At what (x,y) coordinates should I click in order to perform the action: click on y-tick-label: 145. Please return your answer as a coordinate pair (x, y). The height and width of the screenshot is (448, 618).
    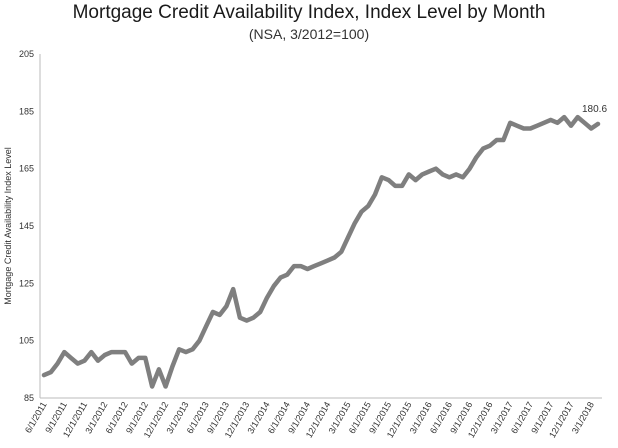
    Looking at the image, I should click on (26, 226).